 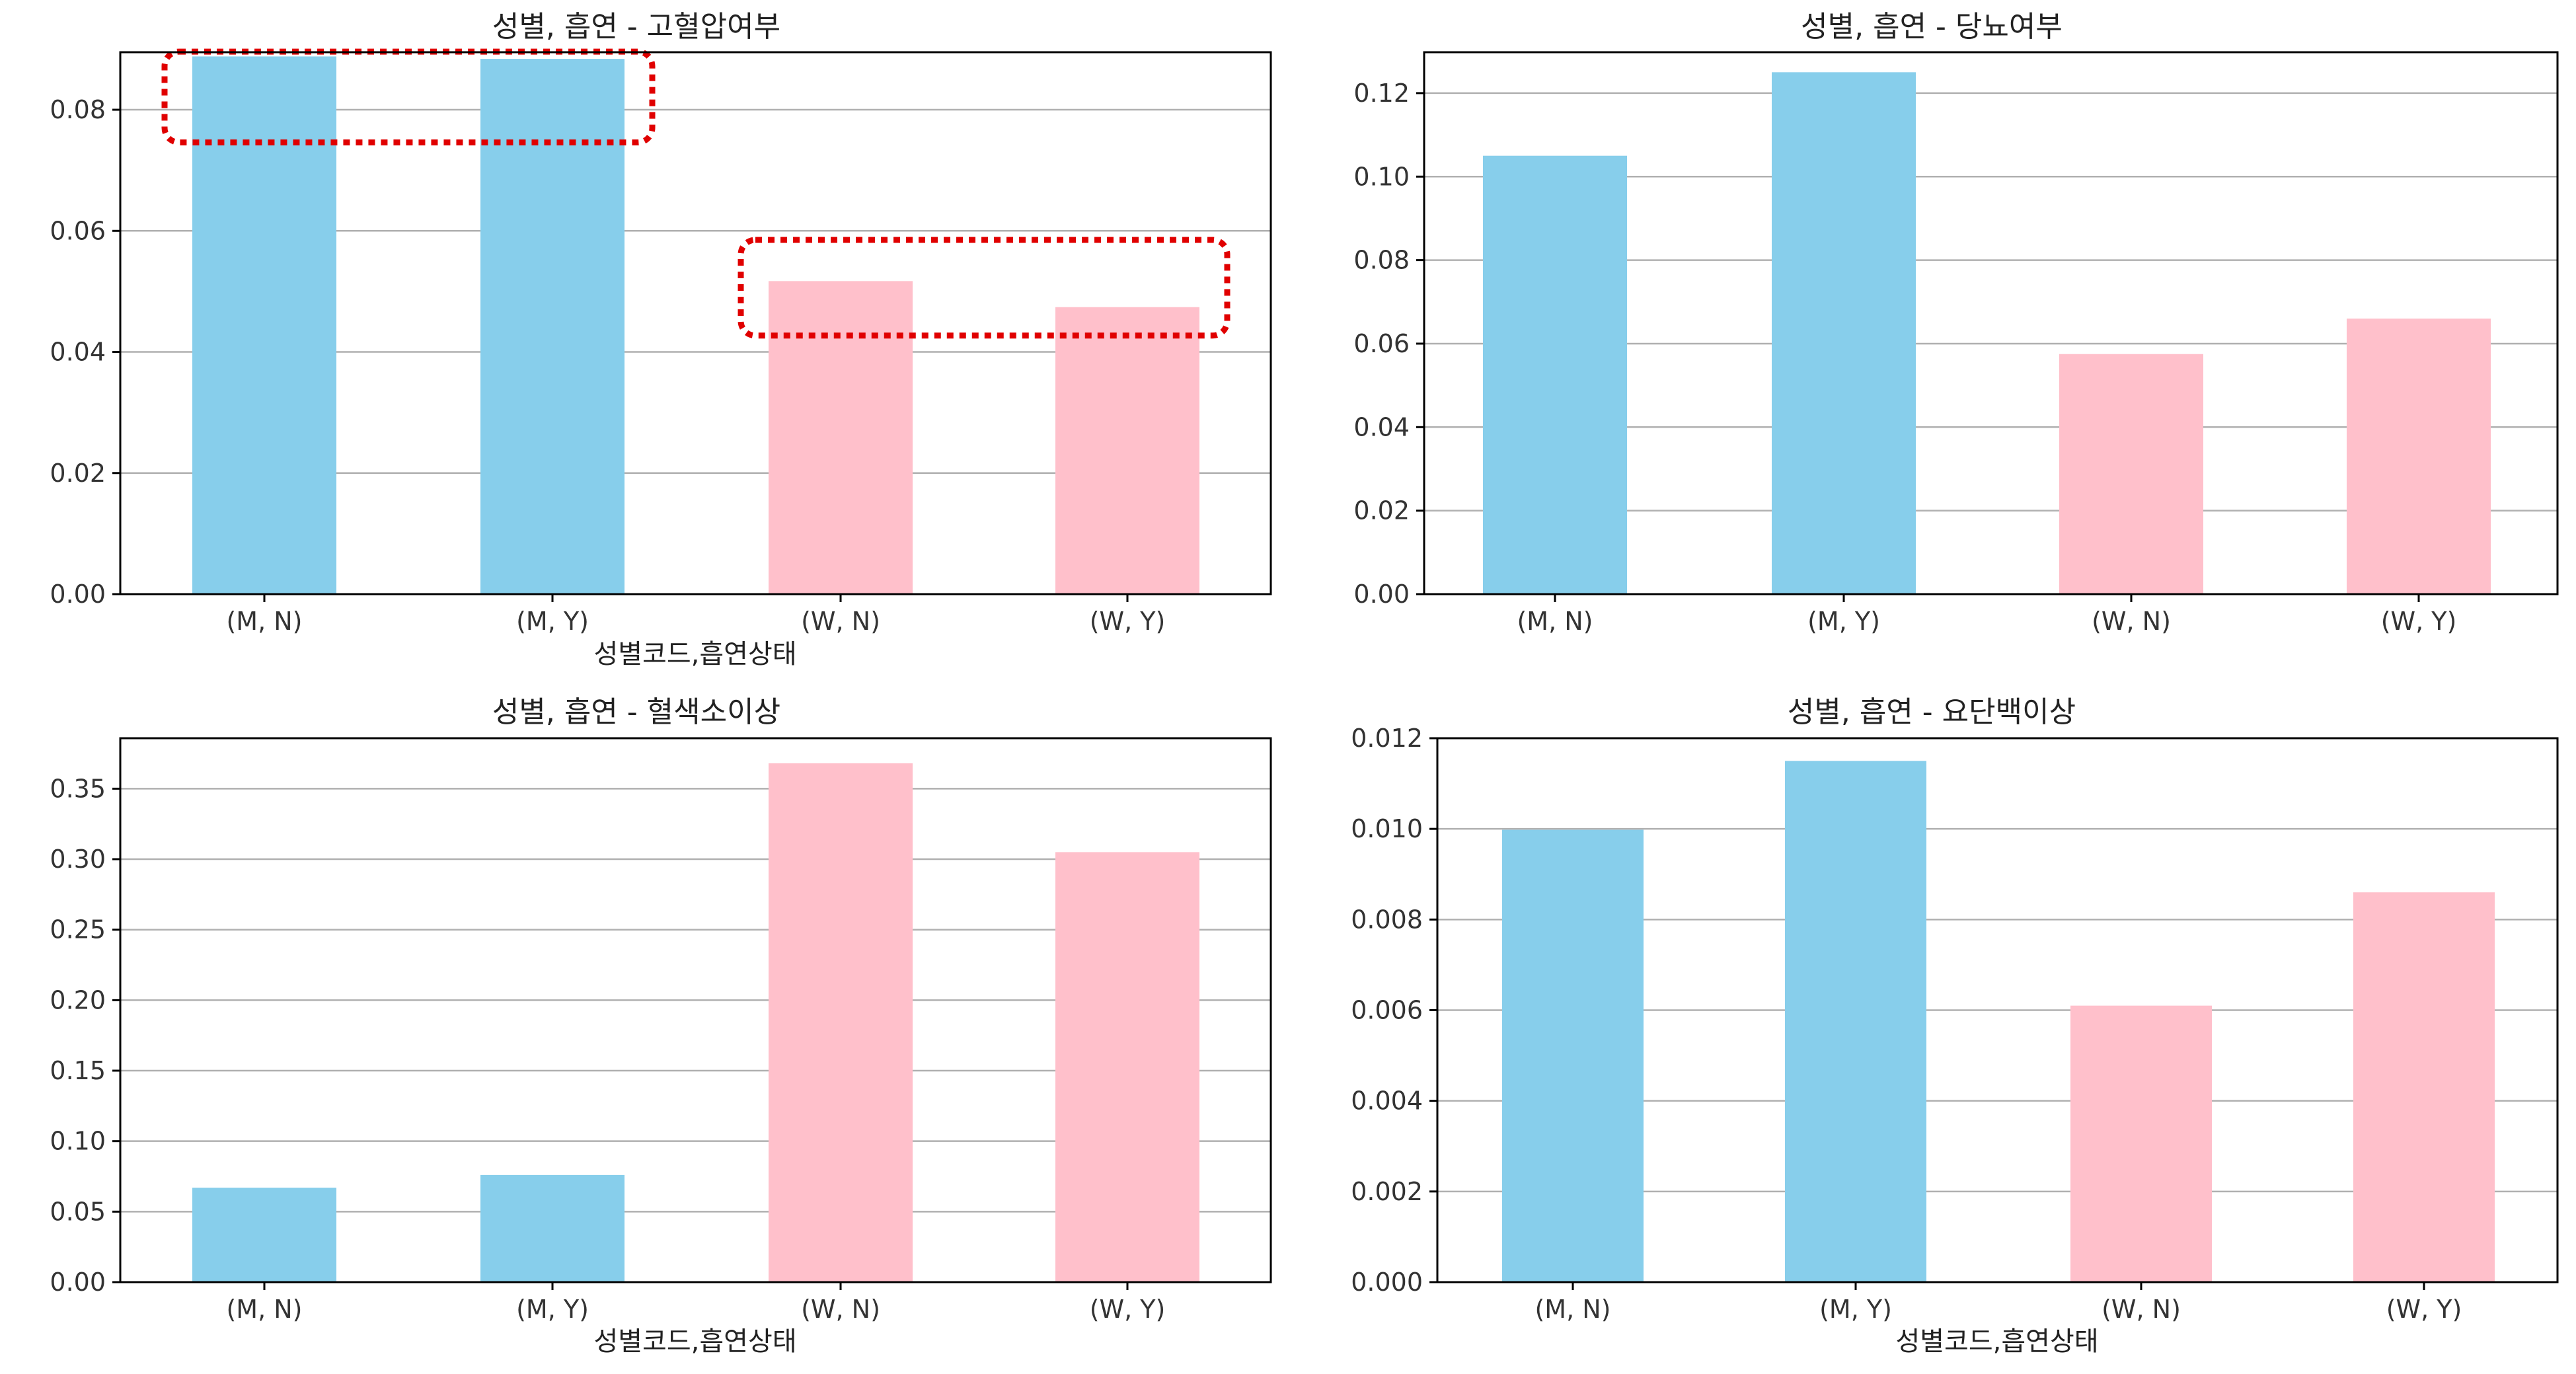 I want to click on y-tick-label: 0.006, so click(x=1387, y=1010).